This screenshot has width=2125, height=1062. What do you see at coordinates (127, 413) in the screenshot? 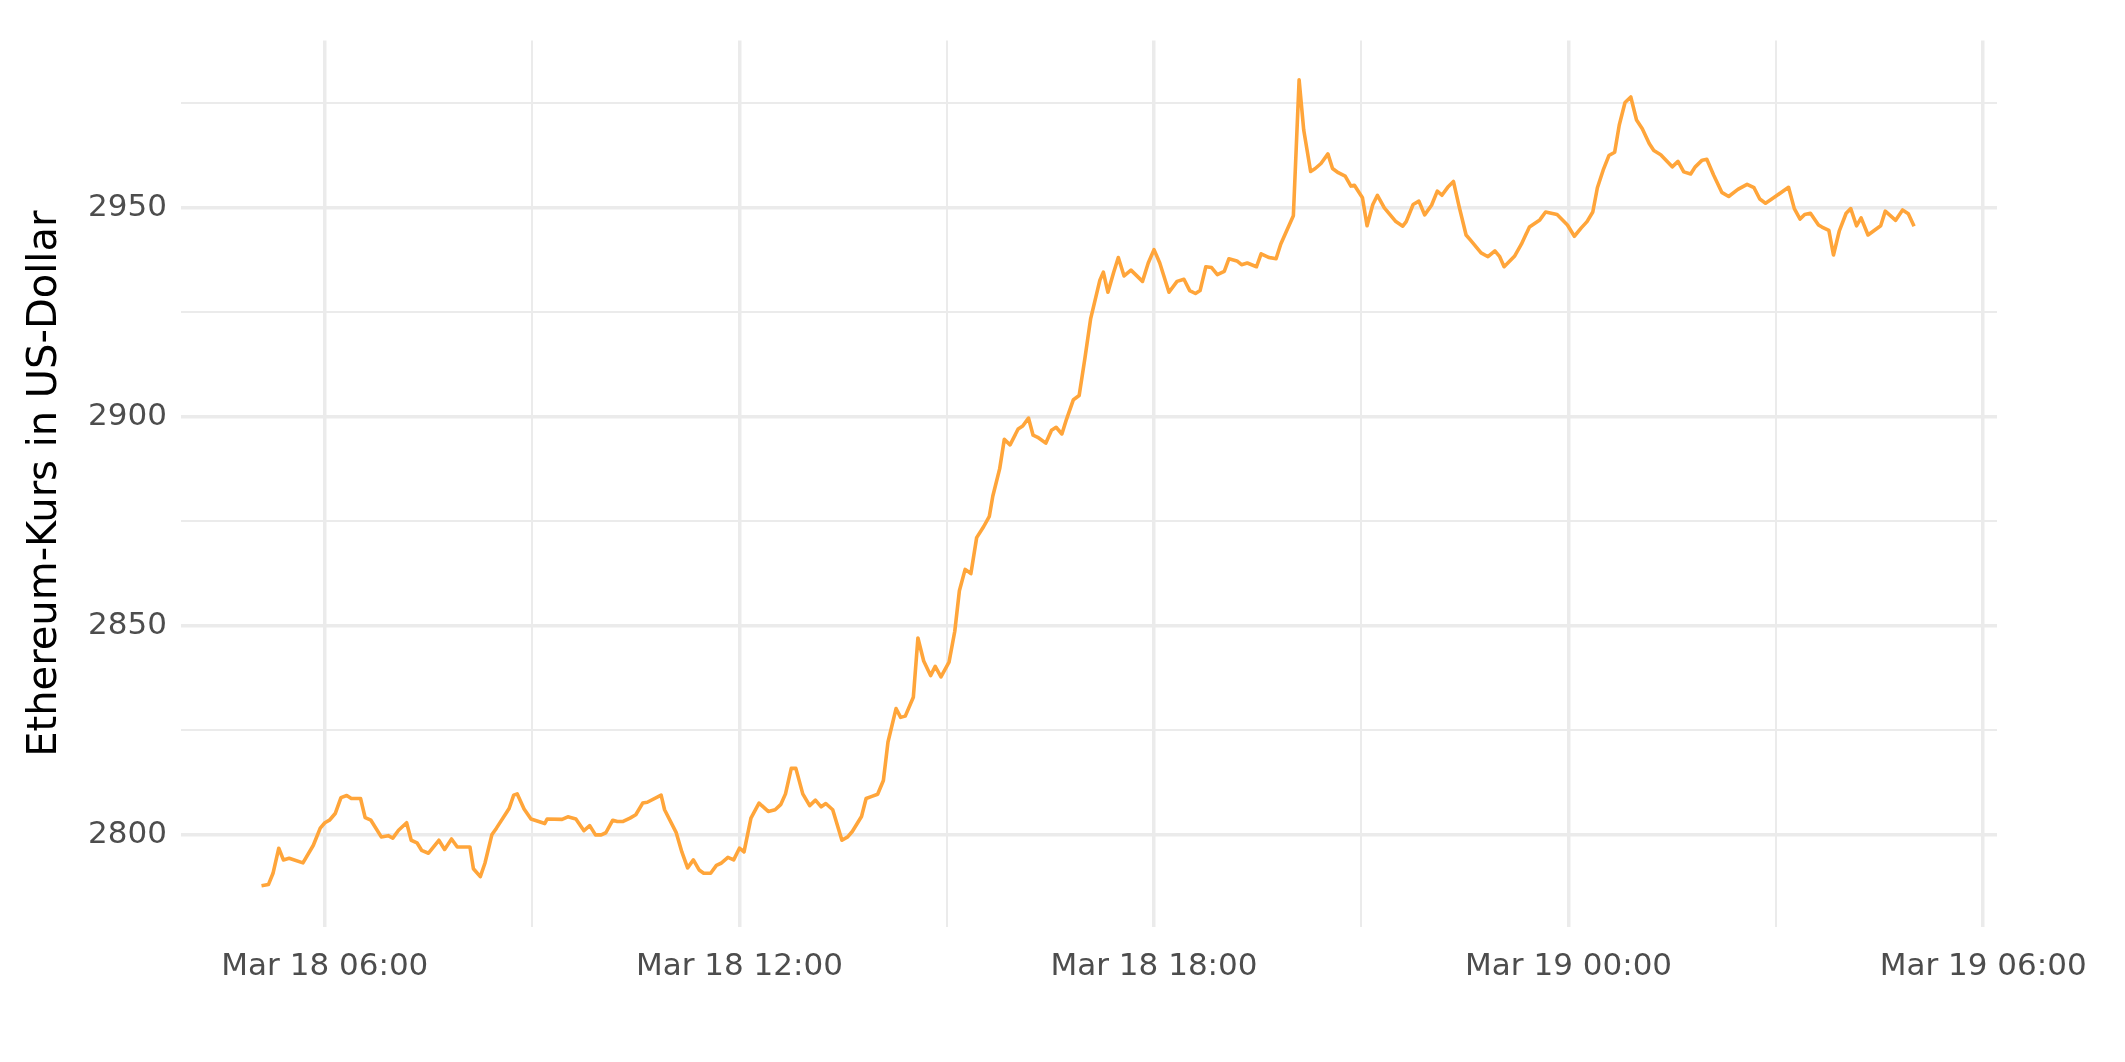
I see `y-tick-label: 2900` at bounding box center [127, 413].